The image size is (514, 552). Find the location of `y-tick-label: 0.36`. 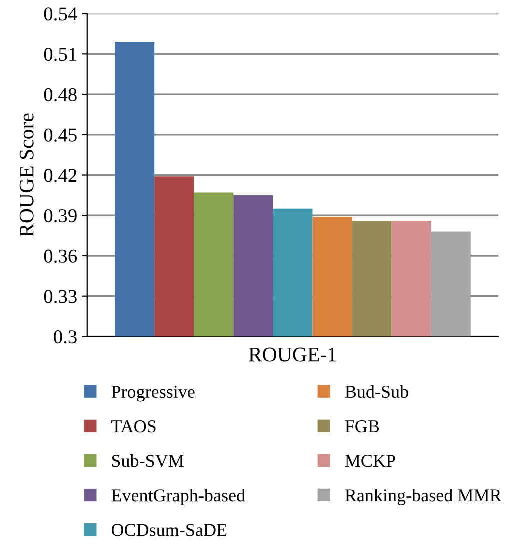

y-tick-label: 0.36 is located at coordinates (61, 257).